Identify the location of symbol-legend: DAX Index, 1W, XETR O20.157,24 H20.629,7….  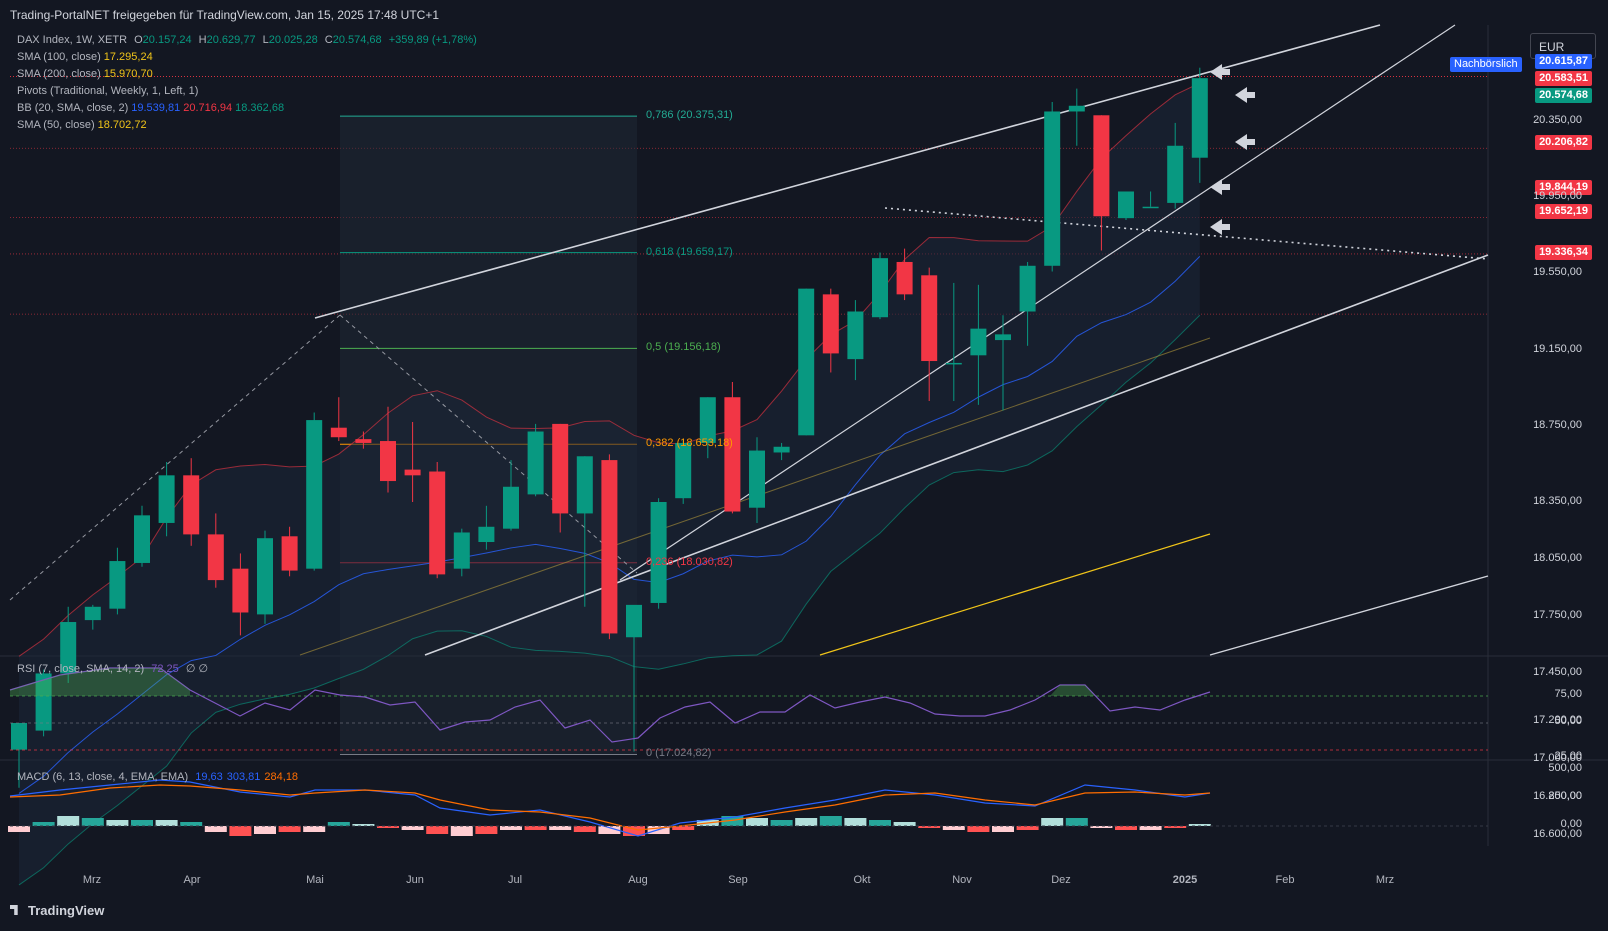
(247, 40).